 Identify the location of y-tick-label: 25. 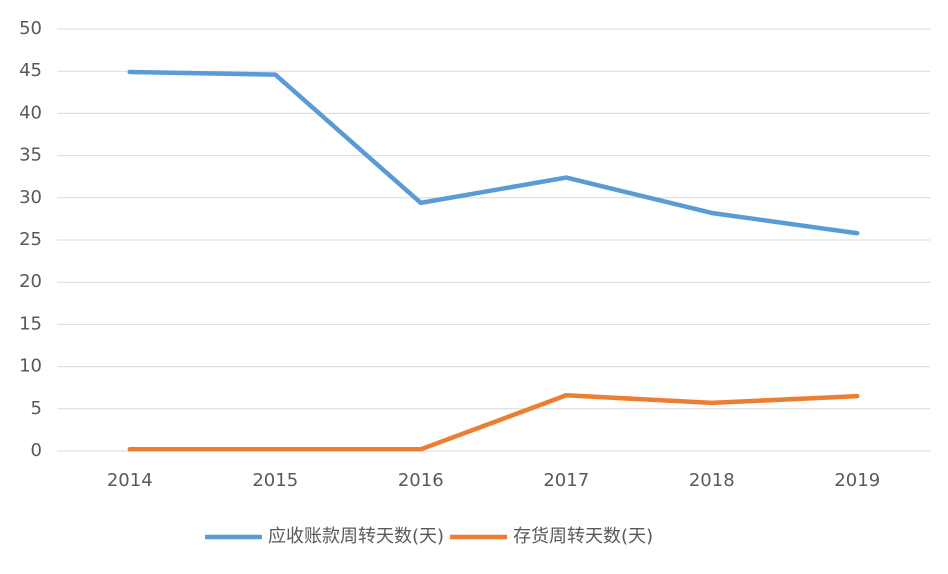
(30, 239).